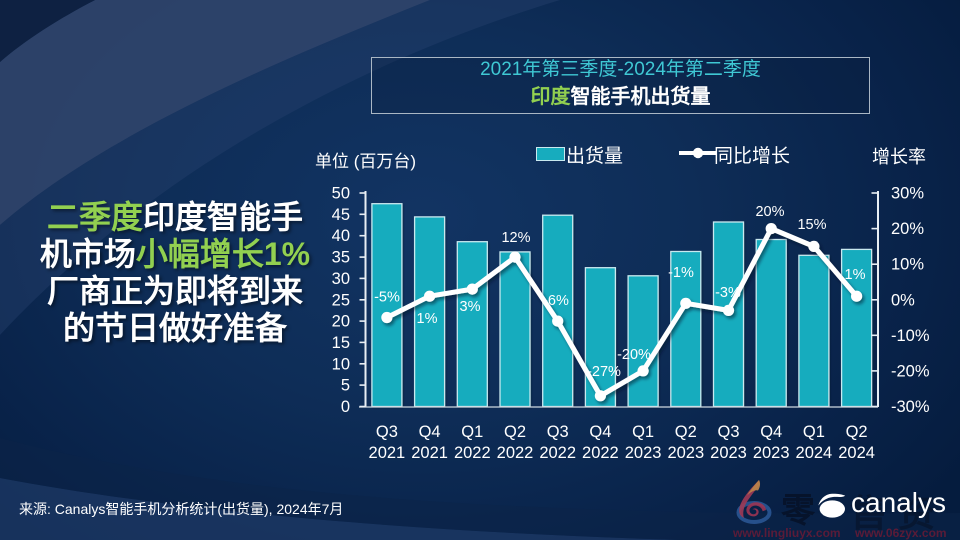 The height and width of the screenshot is (540, 960). What do you see at coordinates (910, 336) in the screenshot?
I see `svg-text: -10%` at bounding box center [910, 336].